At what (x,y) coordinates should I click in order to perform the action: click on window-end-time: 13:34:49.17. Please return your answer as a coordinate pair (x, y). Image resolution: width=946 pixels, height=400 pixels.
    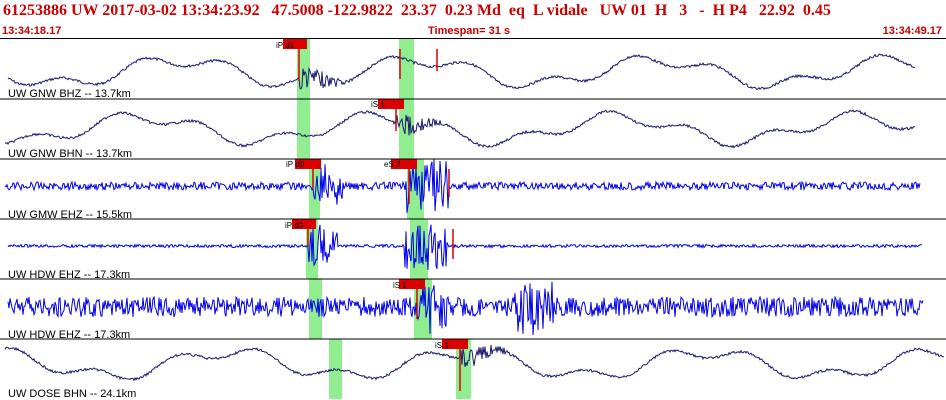
    Looking at the image, I should click on (912, 31).